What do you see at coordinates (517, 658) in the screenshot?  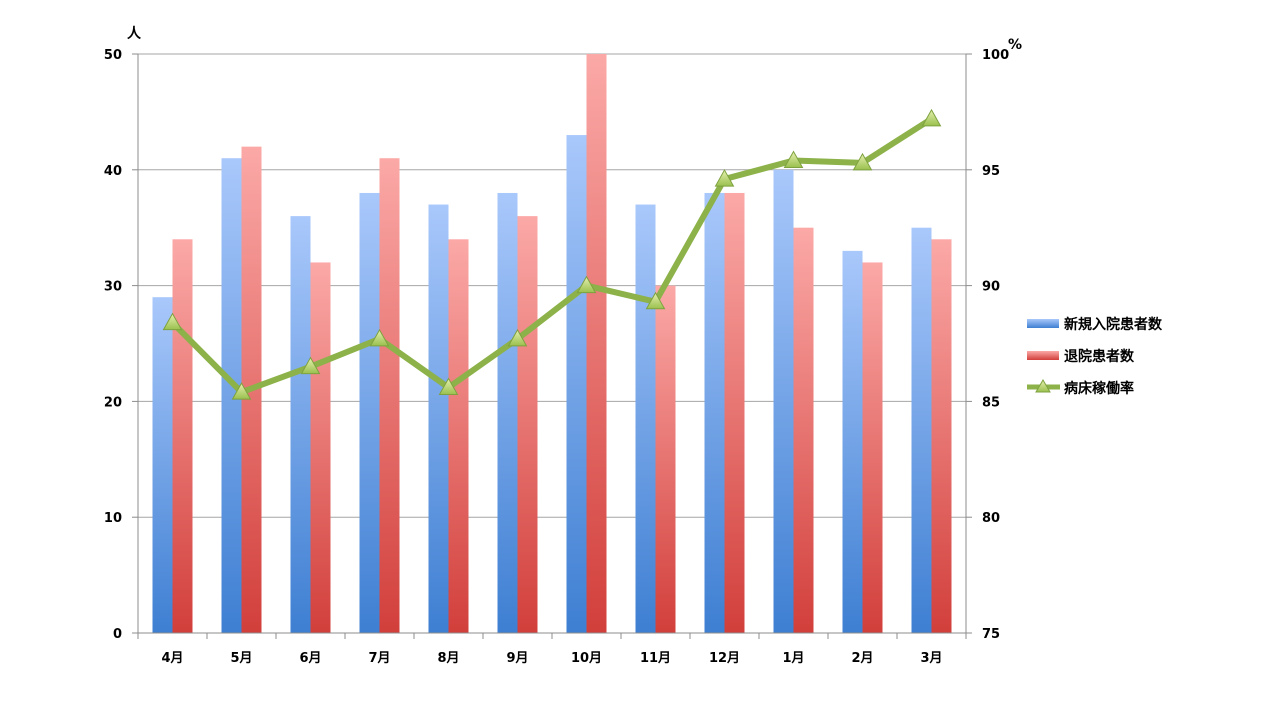 I see `x-tick-label: 9月` at bounding box center [517, 658].